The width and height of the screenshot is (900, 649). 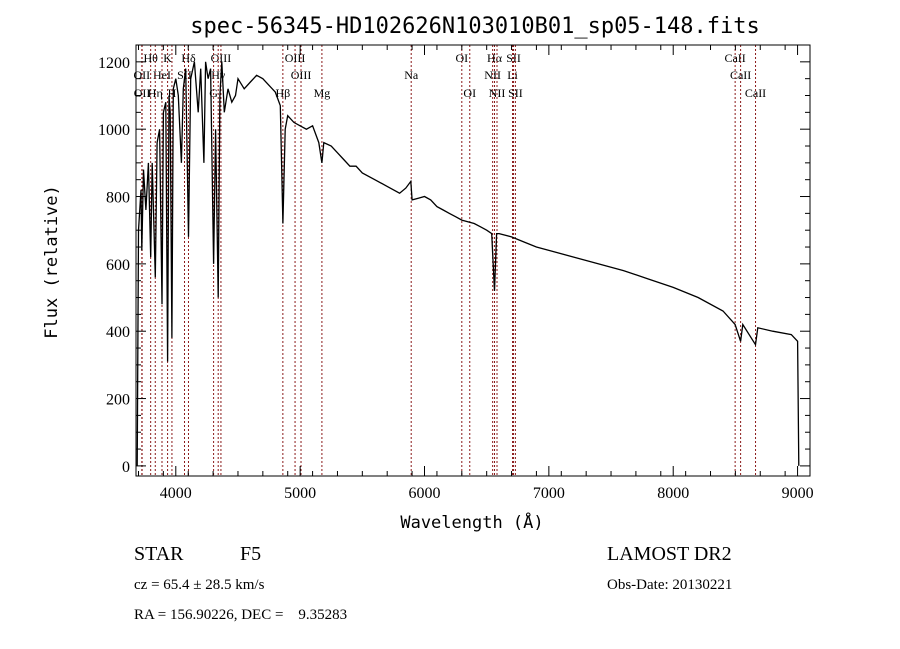 What do you see at coordinates (159, 554) in the screenshot?
I see `object-class: STAR` at bounding box center [159, 554].